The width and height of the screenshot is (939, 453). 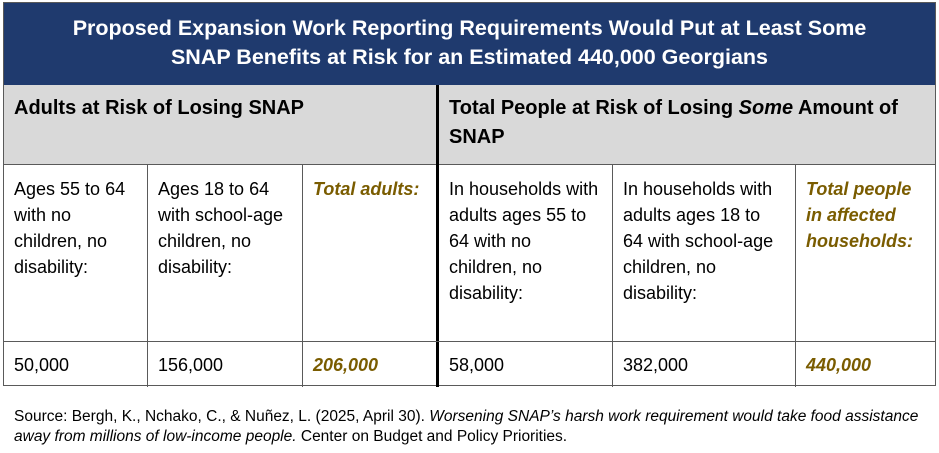 What do you see at coordinates (220, 125) in the screenshot?
I see `header-adults-at-risk: Adults at Risk of Losing SNAP` at bounding box center [220, 125].